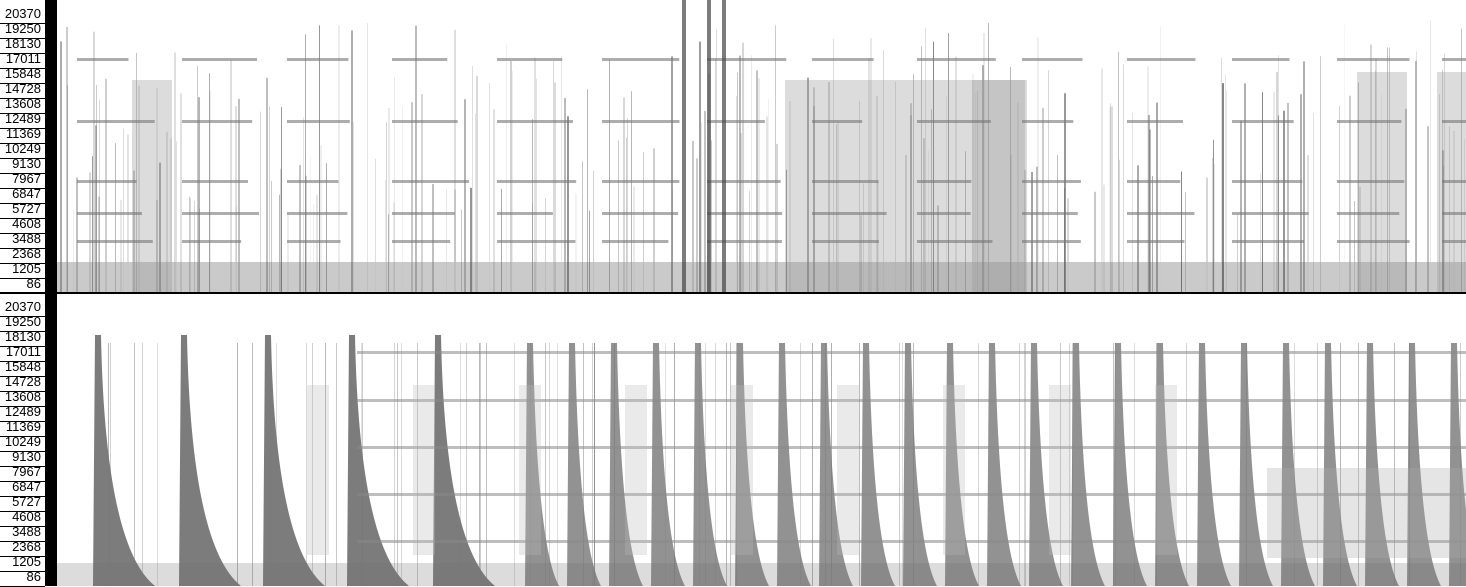 The width and height of the screenshot is (1466, 587). I want to click on channel-separator, so click(733, 293).